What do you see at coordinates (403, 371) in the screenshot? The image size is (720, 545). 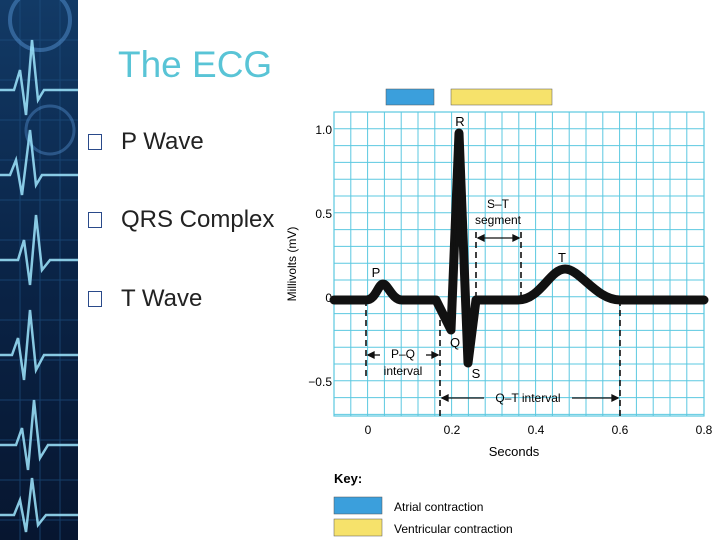 I see `pq-interval-label: interval` at bounding box center [403, 371].